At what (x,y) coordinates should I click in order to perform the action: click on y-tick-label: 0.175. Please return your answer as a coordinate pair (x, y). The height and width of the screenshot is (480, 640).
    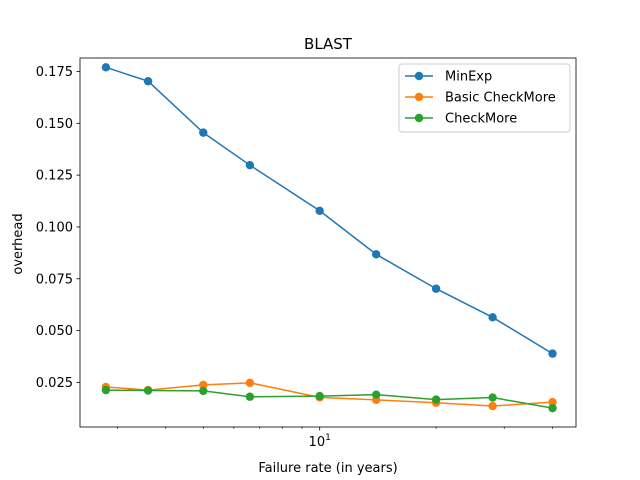
    Looking at the image, I should click on (54, 72).